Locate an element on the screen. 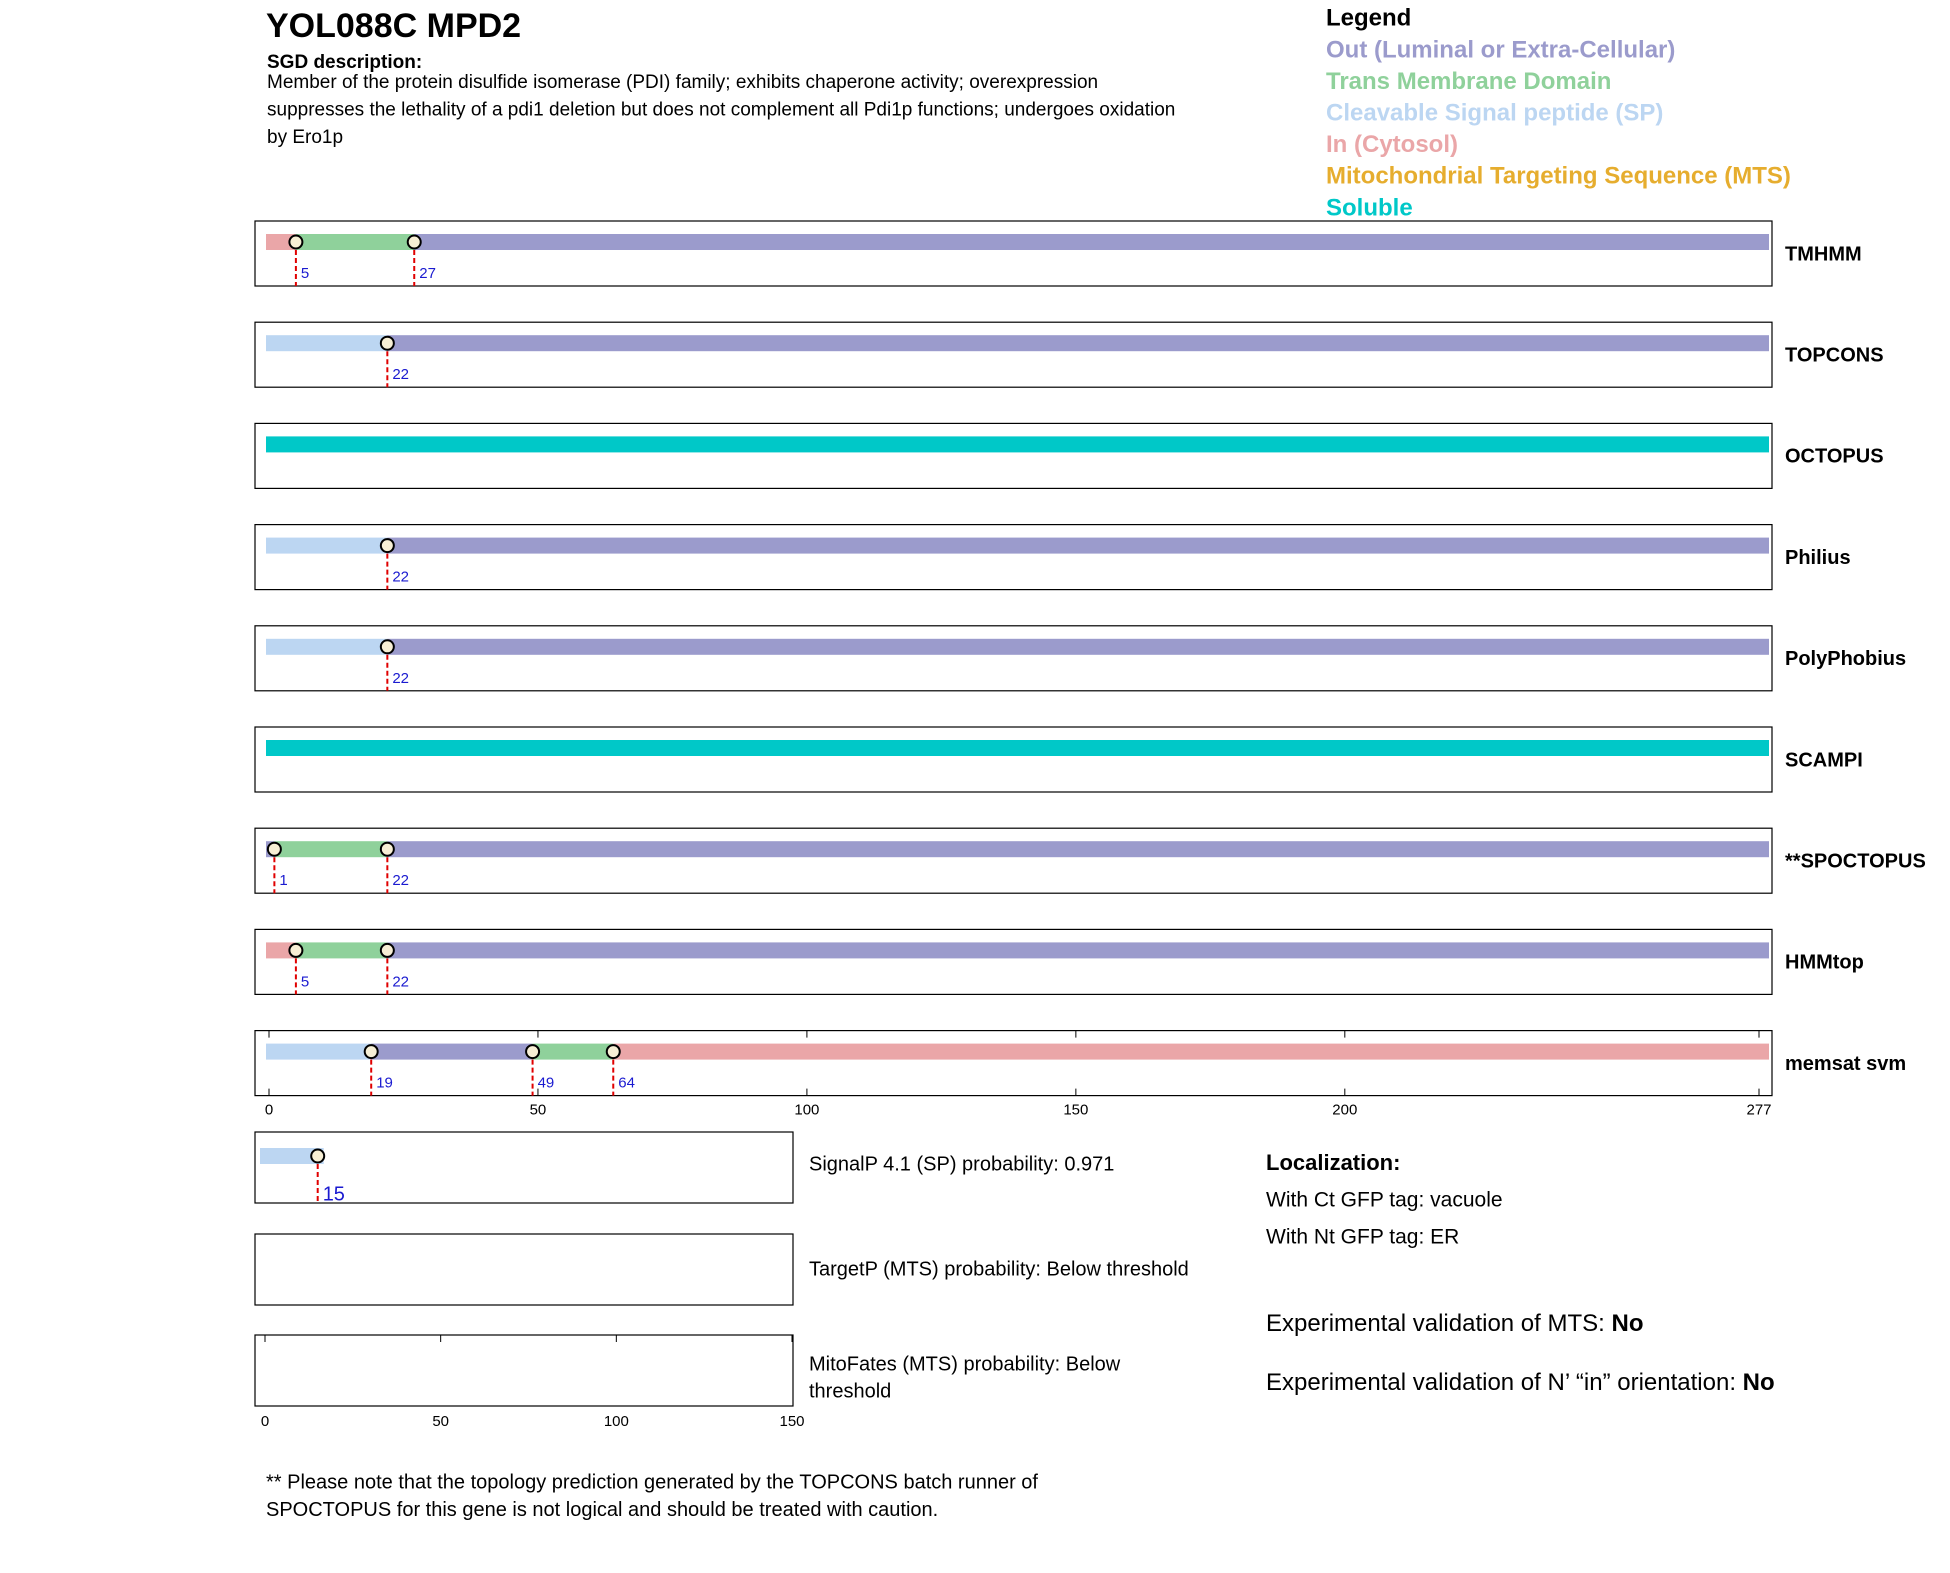  legend-item: In (Cytosol) is located at coordinates (1392, 144).